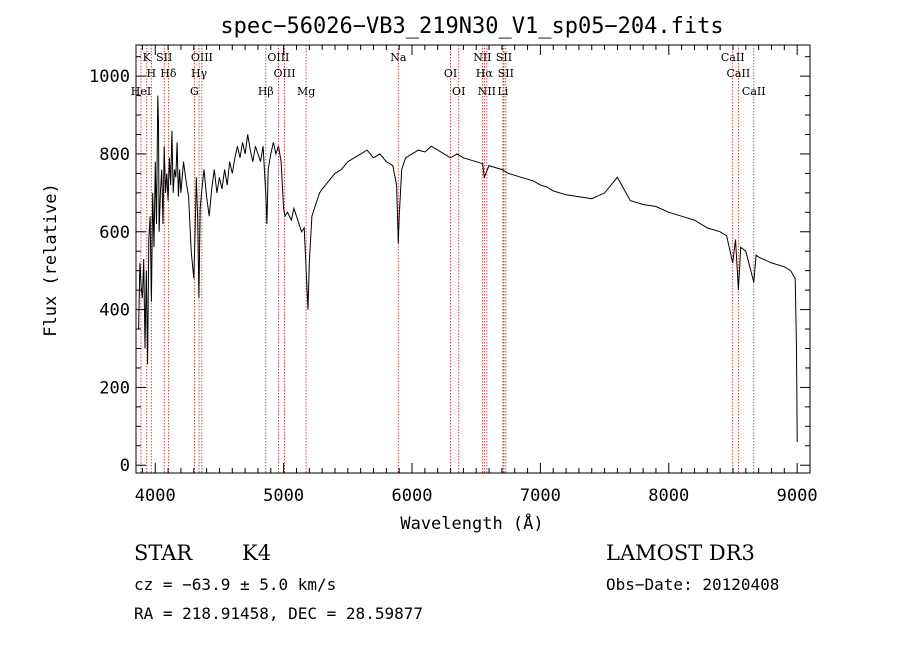  What do you see at coordinates (485, 73) in the screenshot?
I see `reference-line-label: Hα` at bounding box center [485, 73].